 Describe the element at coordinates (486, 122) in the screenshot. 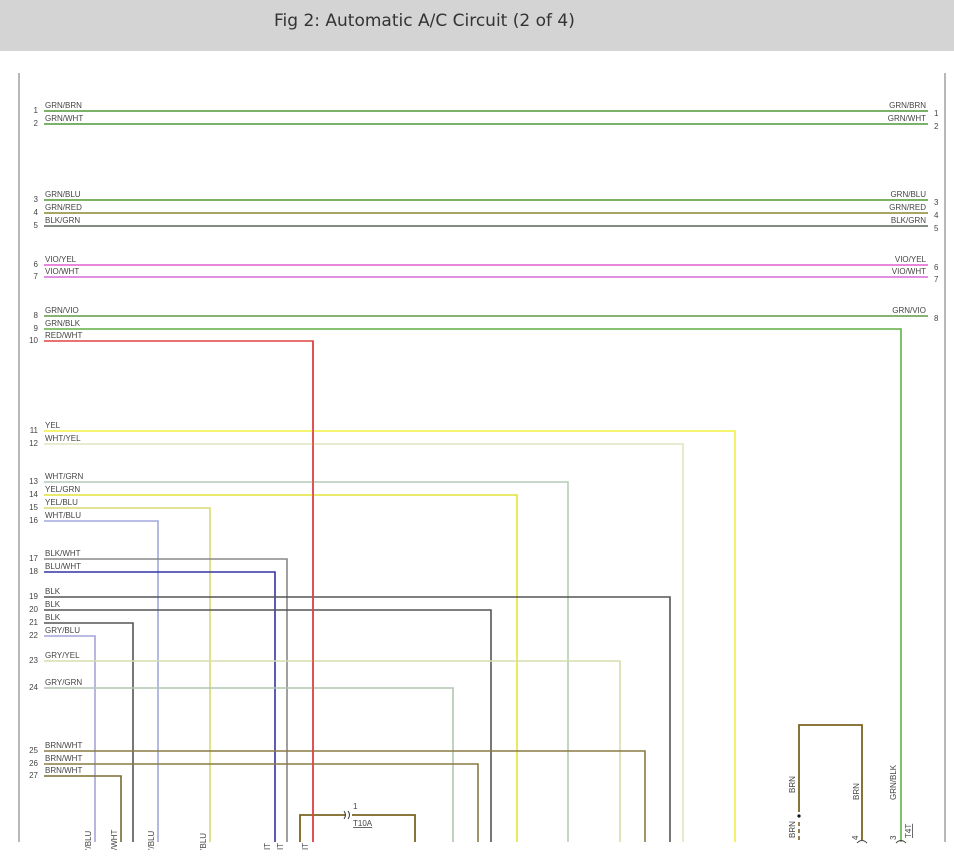

I see `wire-2: 2 GRN/WHT GRN/WHT 2` at that location.